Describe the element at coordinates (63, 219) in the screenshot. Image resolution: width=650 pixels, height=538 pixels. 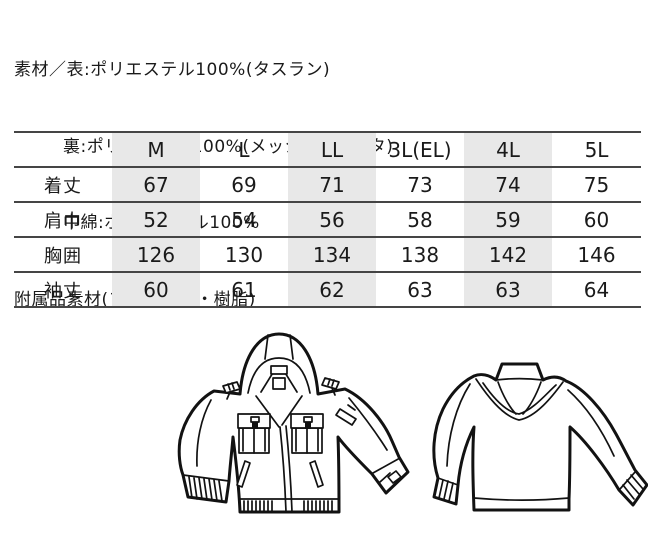
I see `row-label: 肩巾` at that location.